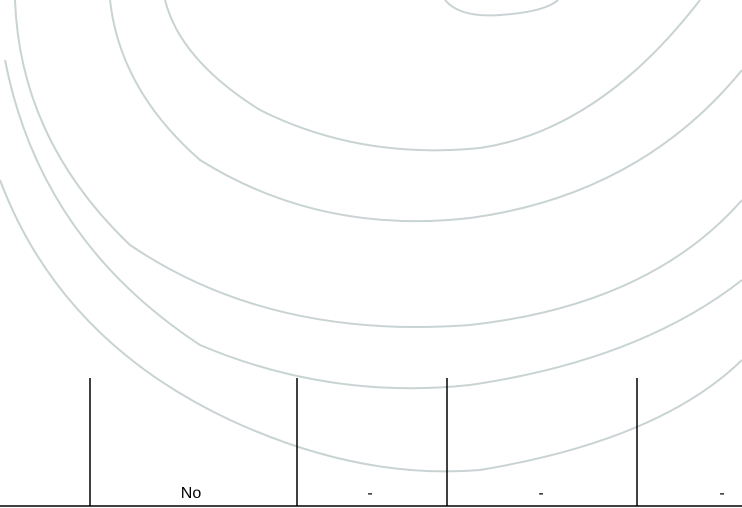 The height and width of the screenshot is (508, 742). What do you see at coordinates (501, 8) in the screenshot?
I see `ring` at bounding box center [501, 8].